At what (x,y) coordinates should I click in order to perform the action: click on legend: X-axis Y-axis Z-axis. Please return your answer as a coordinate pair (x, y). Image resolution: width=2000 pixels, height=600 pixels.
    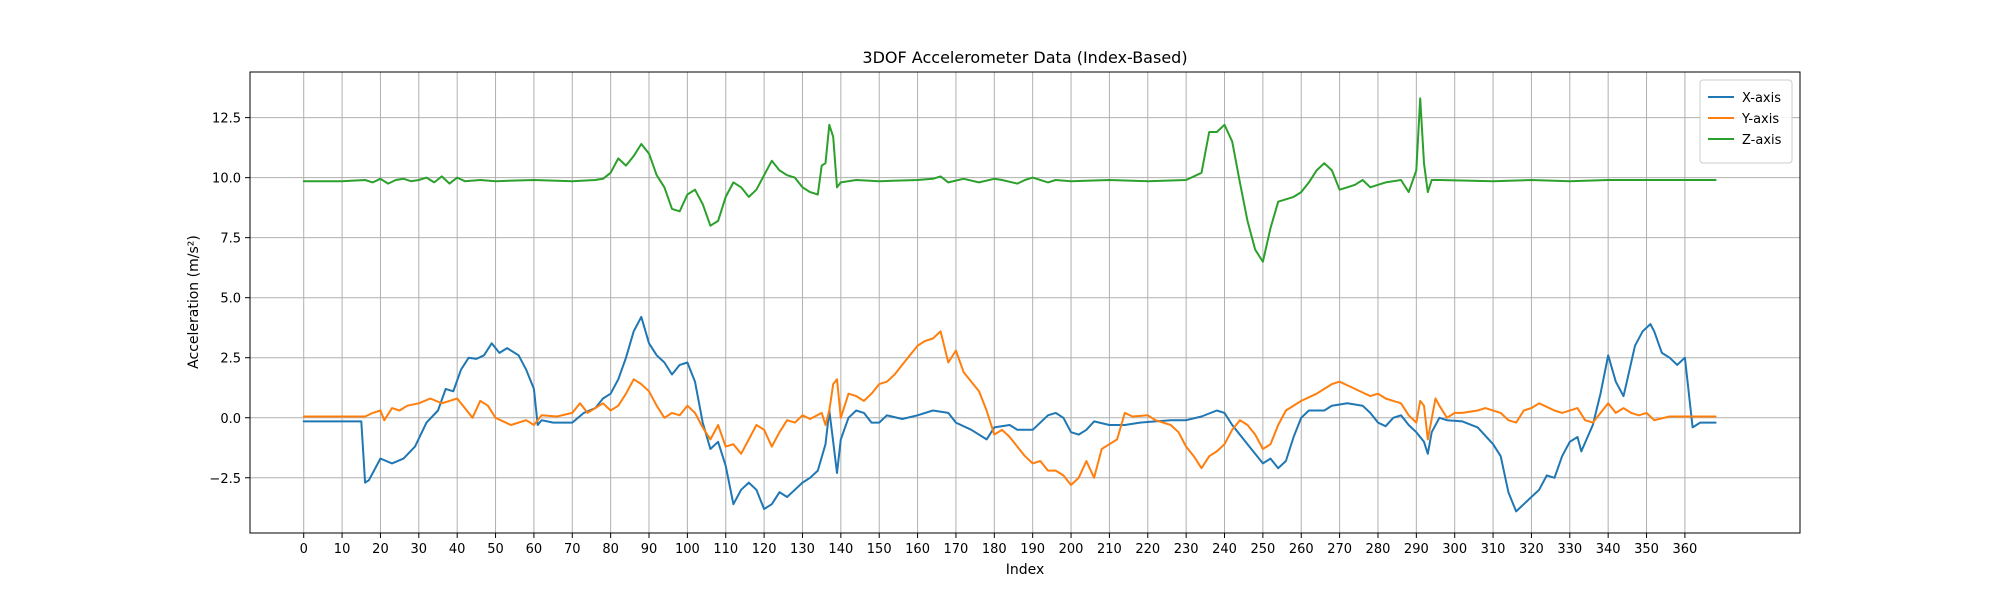
    Looking at the image, I should click on (1746, 121).